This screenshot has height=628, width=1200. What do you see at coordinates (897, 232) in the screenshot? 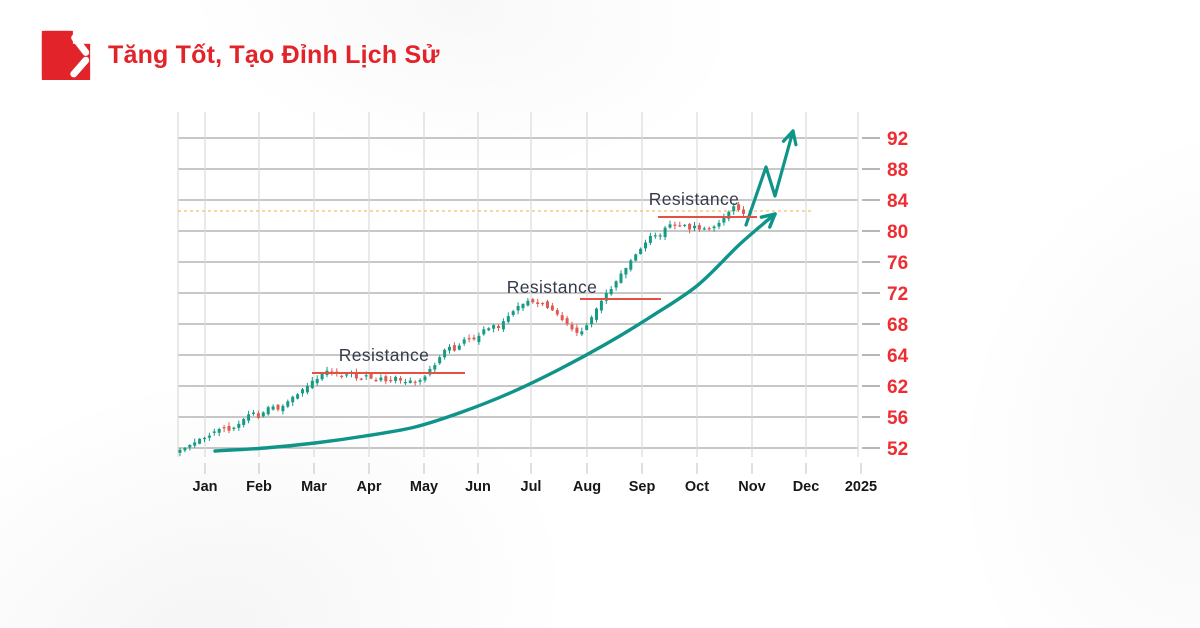
I see `y-tick-label: 80` at bounding box center [897, 232].